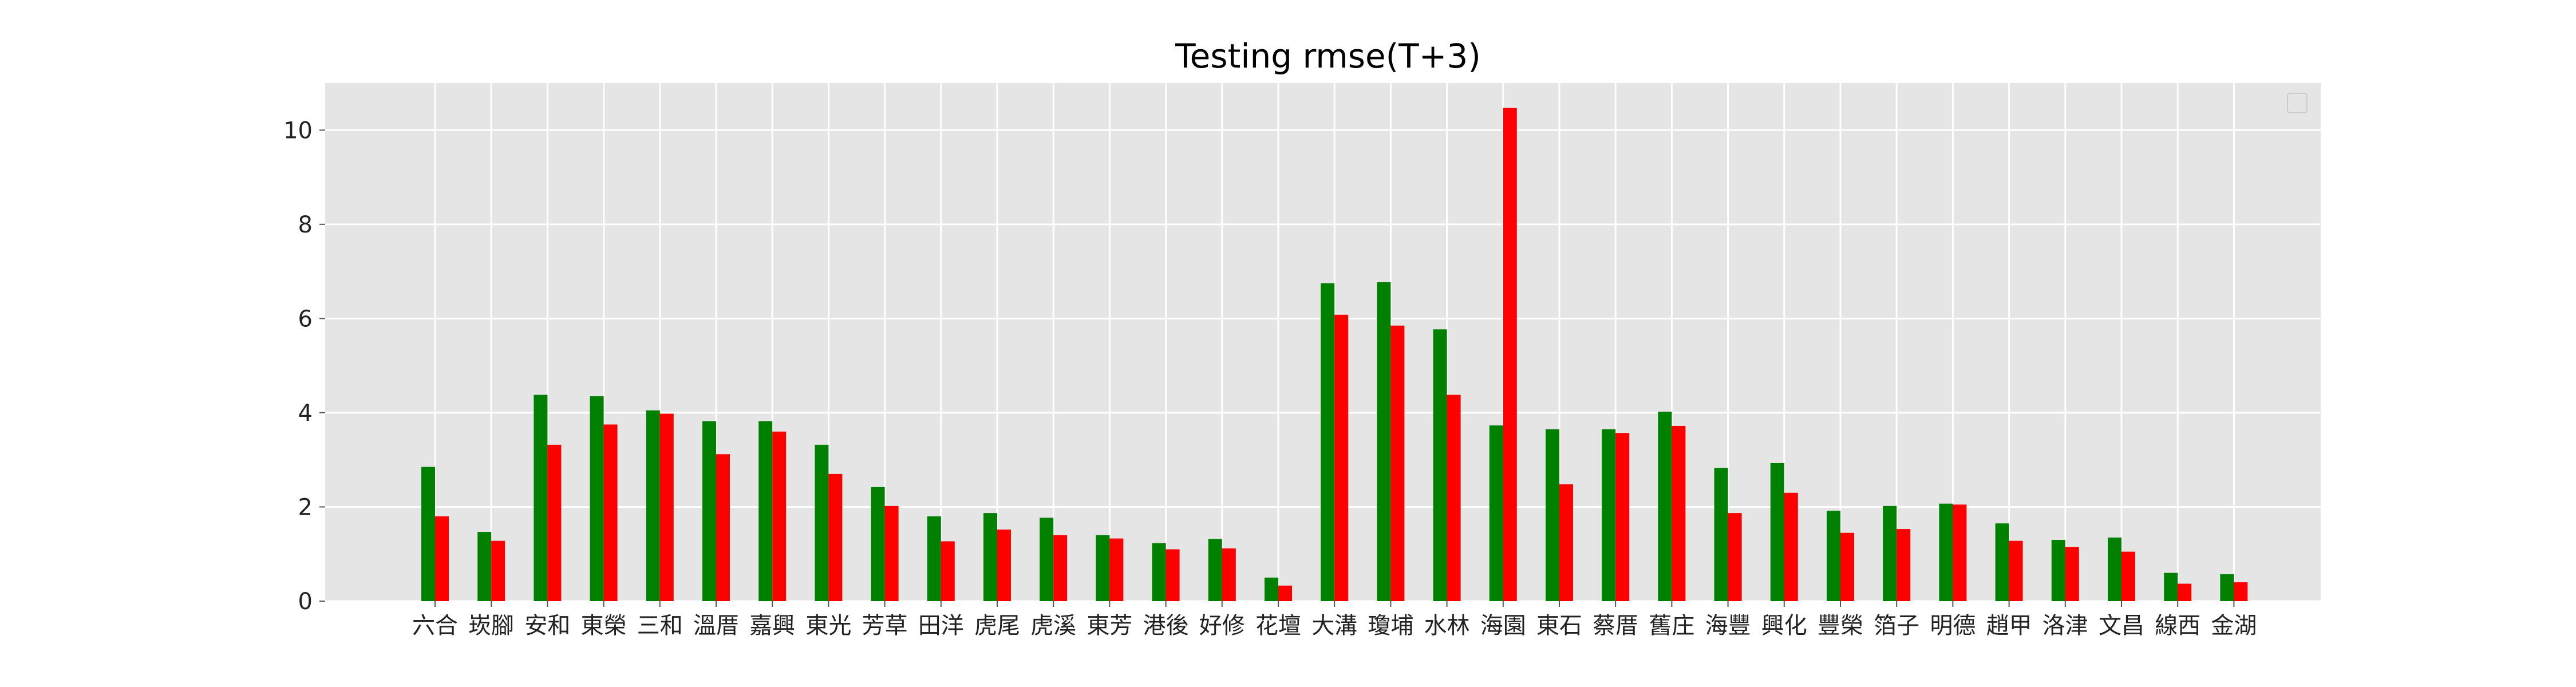  I want to click on chart-title: Testing rmse(T+3), so click(1328, 57).